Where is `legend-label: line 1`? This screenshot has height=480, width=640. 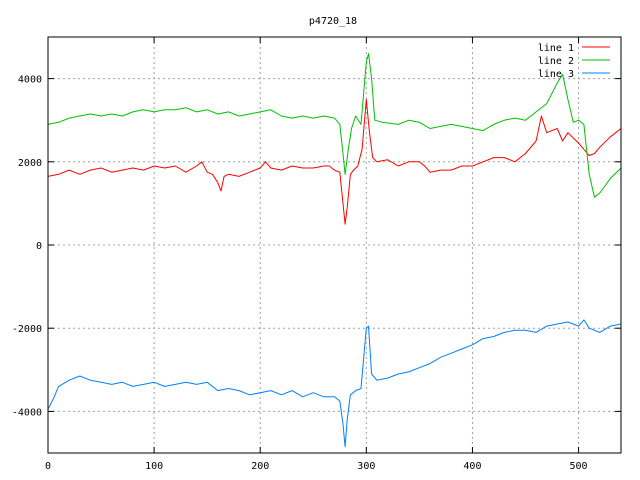
legend-label: line 1 is located at coordinates (556, 48).